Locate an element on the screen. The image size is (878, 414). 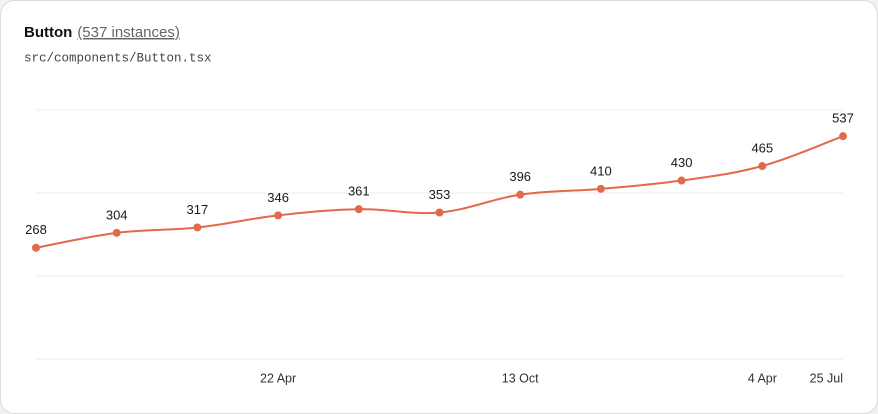
data-label: 396 is located at coordinates (520, 176).